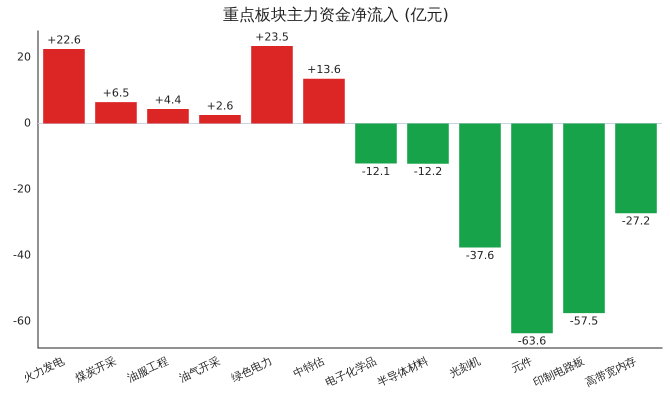 The image size is (670, 395). Describe the element at coordinates (376, 171) in the screenshot. I see `data-label: -12.1` at that location.